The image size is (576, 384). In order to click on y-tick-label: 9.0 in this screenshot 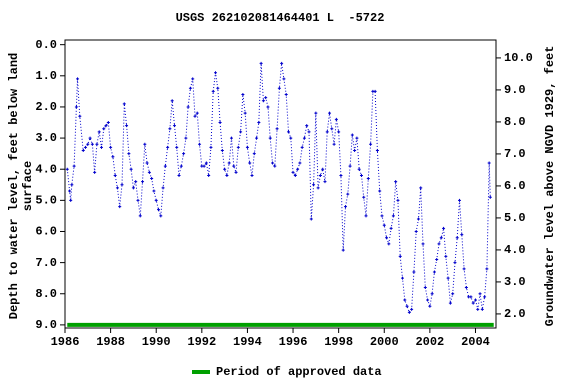, I will do `click(46, 325)`.